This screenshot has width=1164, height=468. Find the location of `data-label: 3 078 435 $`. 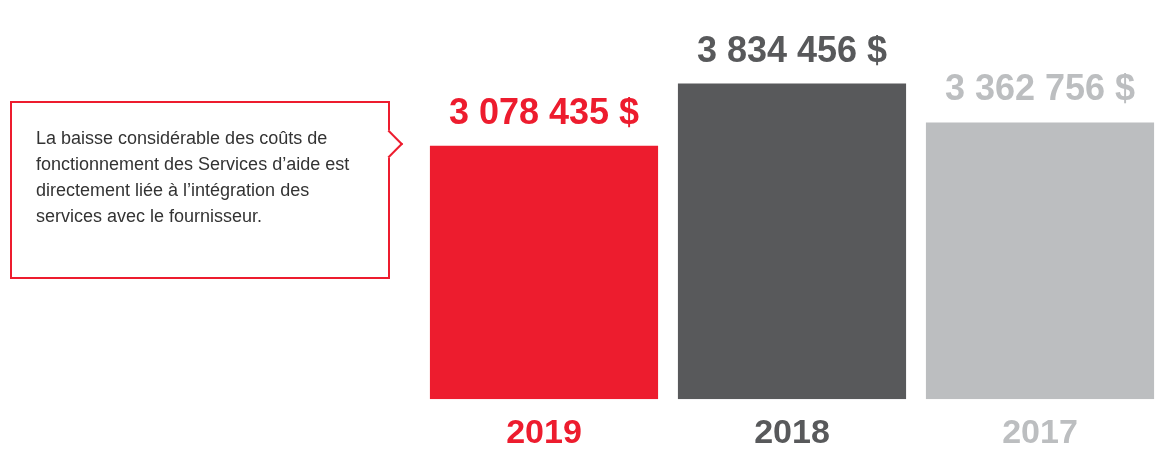

data-label: 3 078 435 $ is located at coordinates (544, 111).